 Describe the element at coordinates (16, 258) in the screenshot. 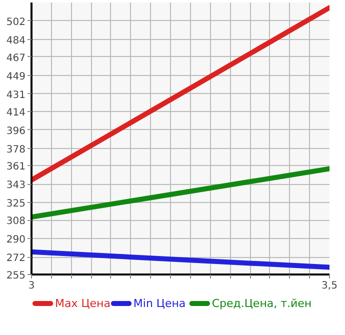

I see `y-tick-label: 272` at that location.